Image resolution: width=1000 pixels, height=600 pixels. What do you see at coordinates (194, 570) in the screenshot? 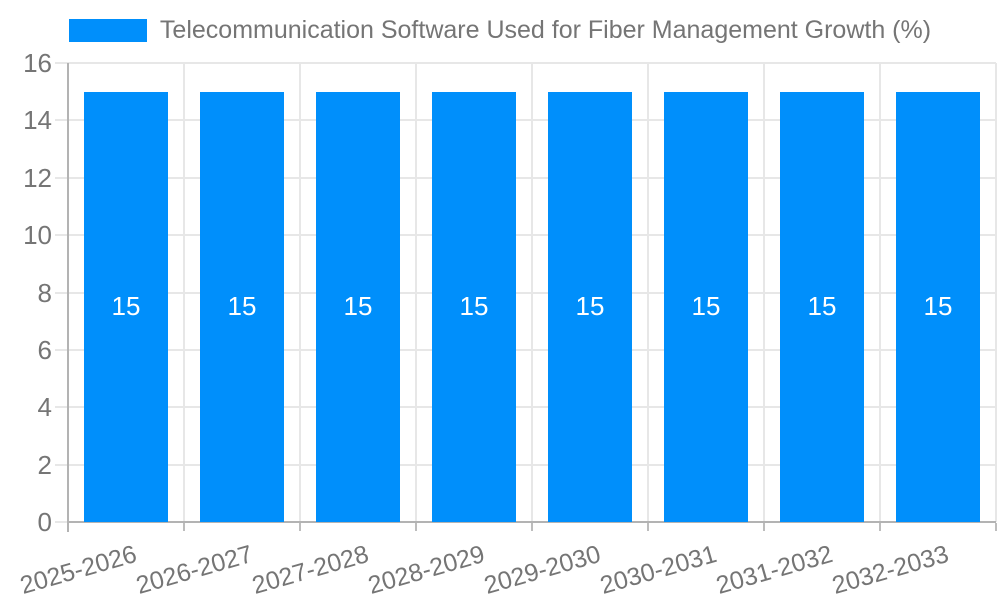
I see `x-axis-tick-label: 2026-2027` at bounding box center [194, 570].